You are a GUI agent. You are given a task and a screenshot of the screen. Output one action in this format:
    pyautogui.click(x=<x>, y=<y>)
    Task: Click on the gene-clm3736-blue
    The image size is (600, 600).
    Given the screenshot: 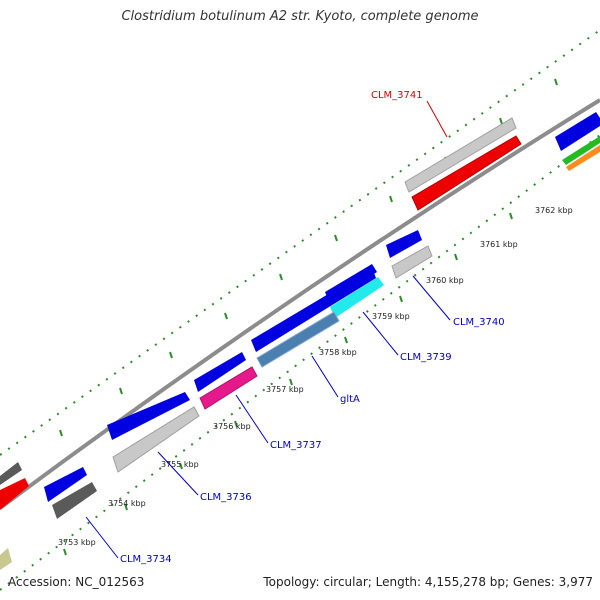 What is the action you would take?
    pyautogui.click(x=148, y=416)
    